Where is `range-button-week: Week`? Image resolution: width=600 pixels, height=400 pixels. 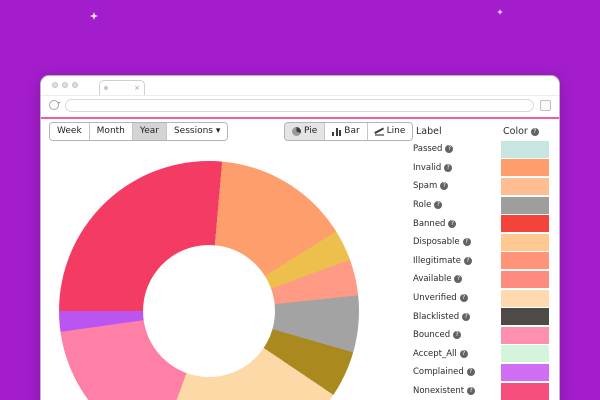 range-button-week: Week is located at coordinates (69, 131).